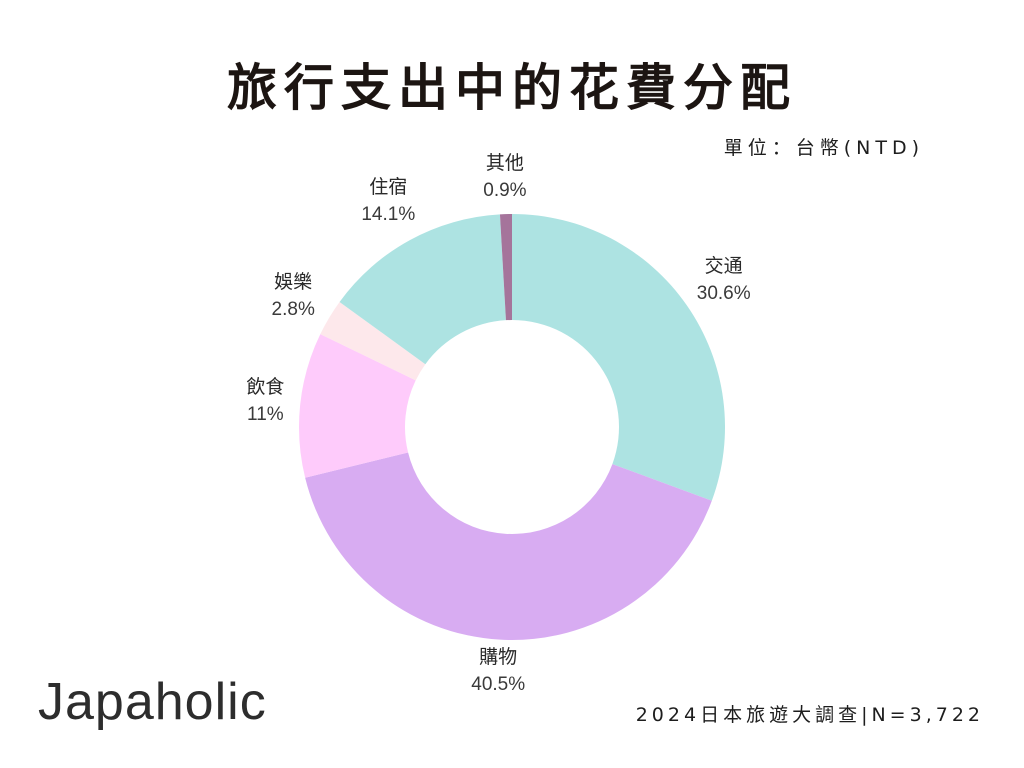 The width and height of the screenshot is (1024, 768). Describe the element at coordinates (388, 186) in the screenshot. I see `slice-label-name: 住宿` at that location.